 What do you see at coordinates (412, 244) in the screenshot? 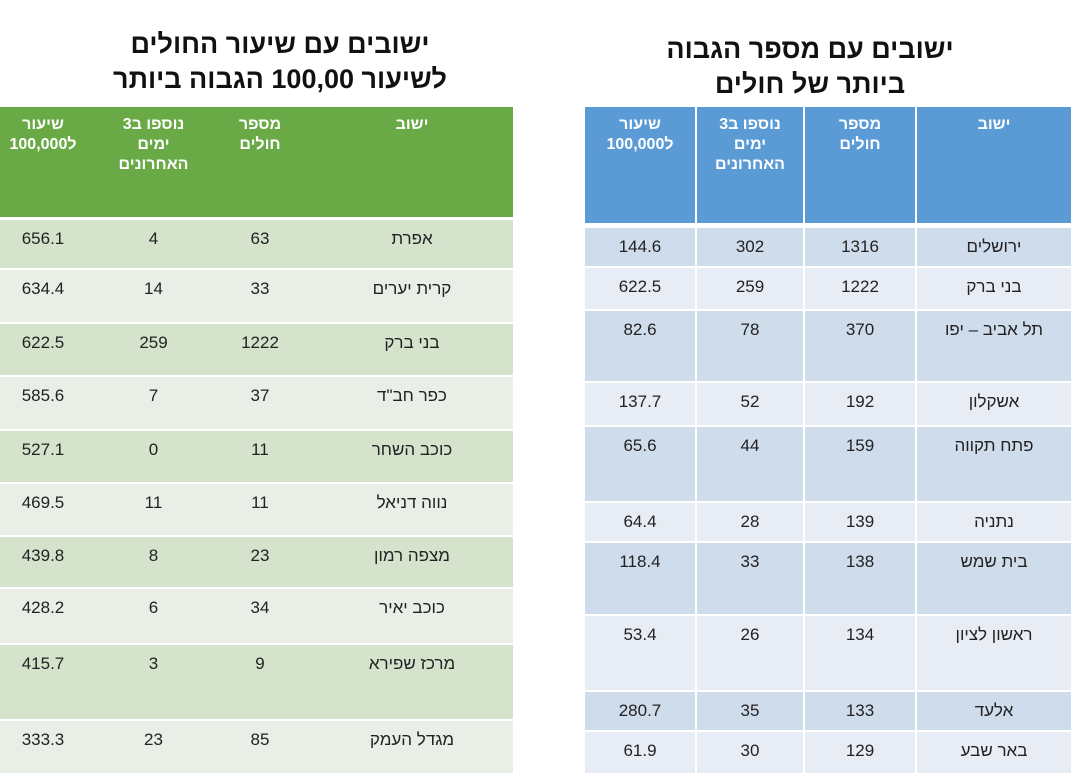
I see `settlement-cell: אפרת` at bounding box center [412, 244].